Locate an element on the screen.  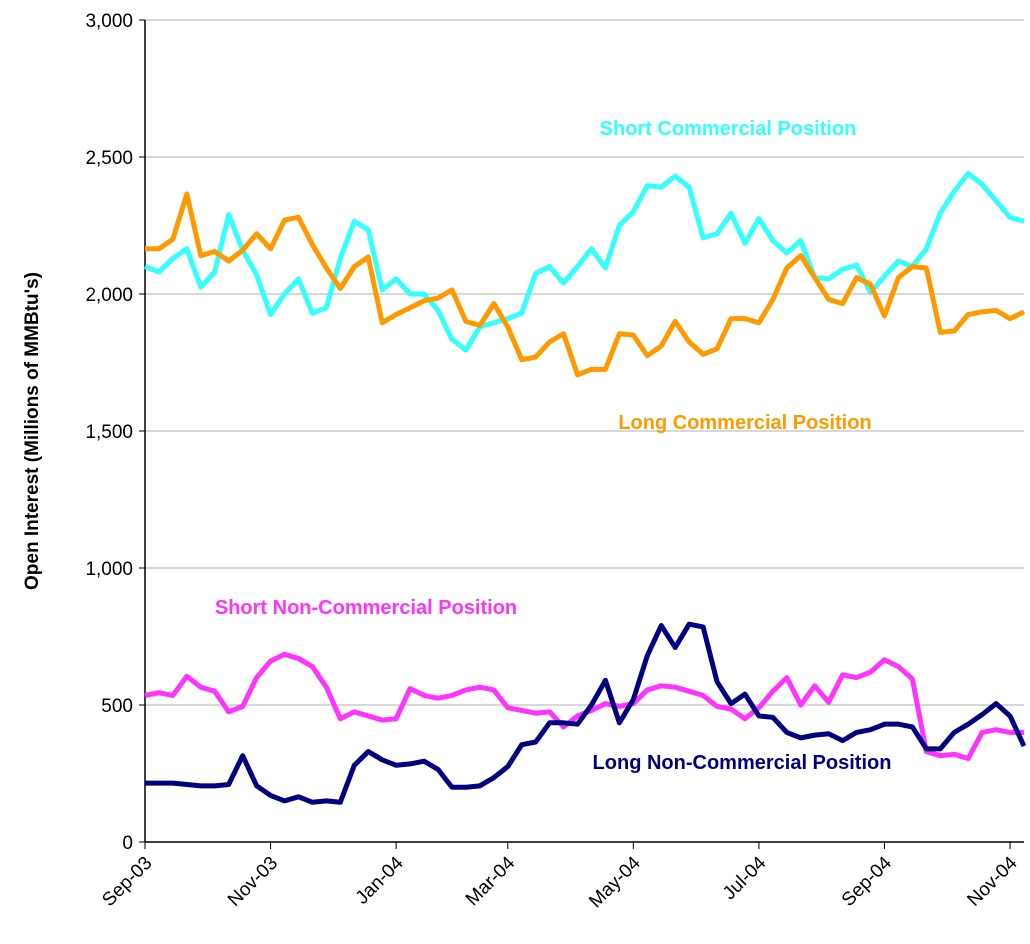
x-tick-label: Jul-04 is located at coordinates (745, 878).